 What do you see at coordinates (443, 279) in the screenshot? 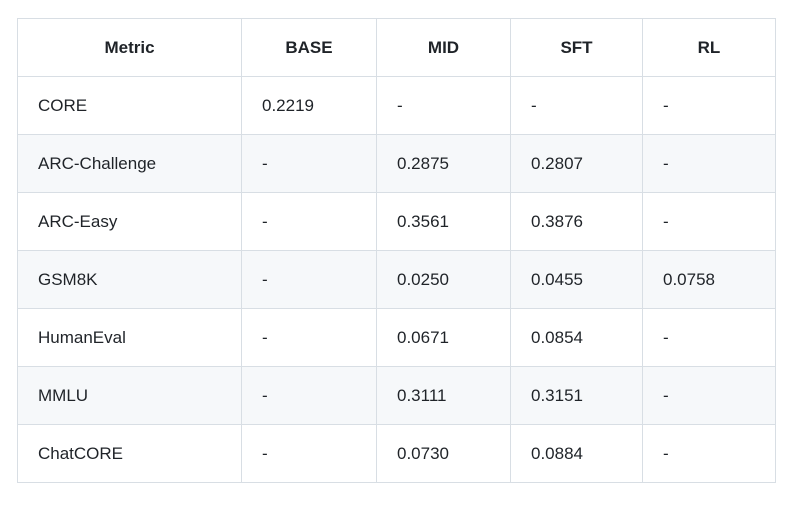
I see `value-cell: 0.0250` at bounding box center [443, 279].